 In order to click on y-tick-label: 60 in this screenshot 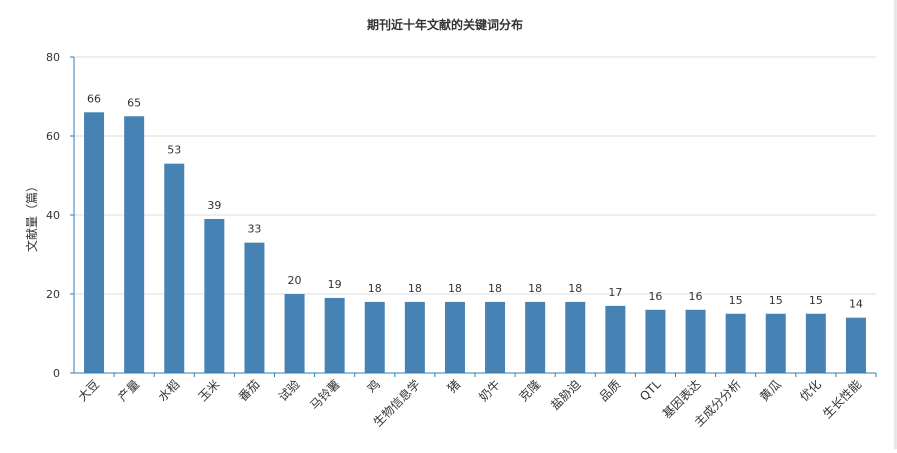, I will do `click(53, 136)`.